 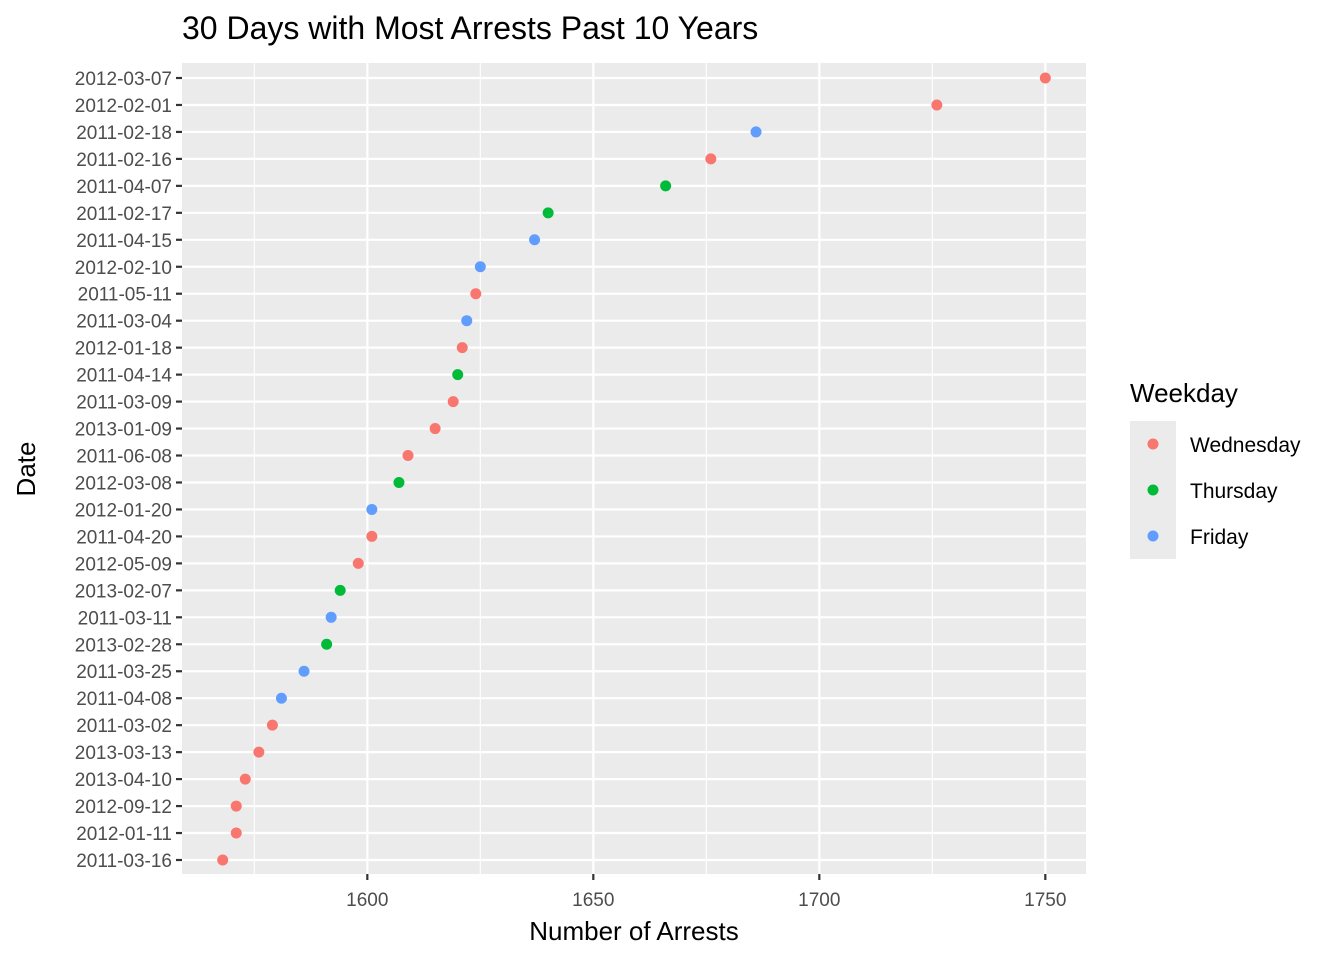 I want to click on y-tick-label: 2012-01-11, so click(x=124, y=834).